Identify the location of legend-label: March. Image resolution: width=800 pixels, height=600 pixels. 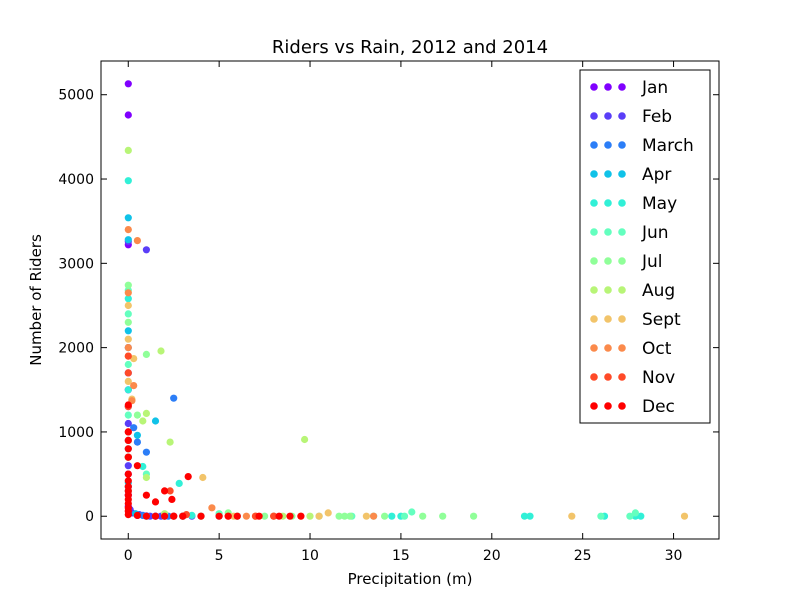
(668, 146).